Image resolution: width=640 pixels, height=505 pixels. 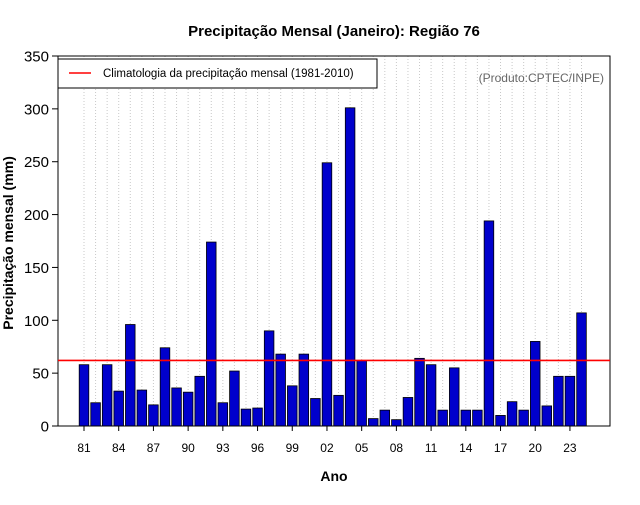 What do you see at coordinates (431, 448) in the screenshot?
I see `x-tick-label: 11` at bounding box center [431, 448].